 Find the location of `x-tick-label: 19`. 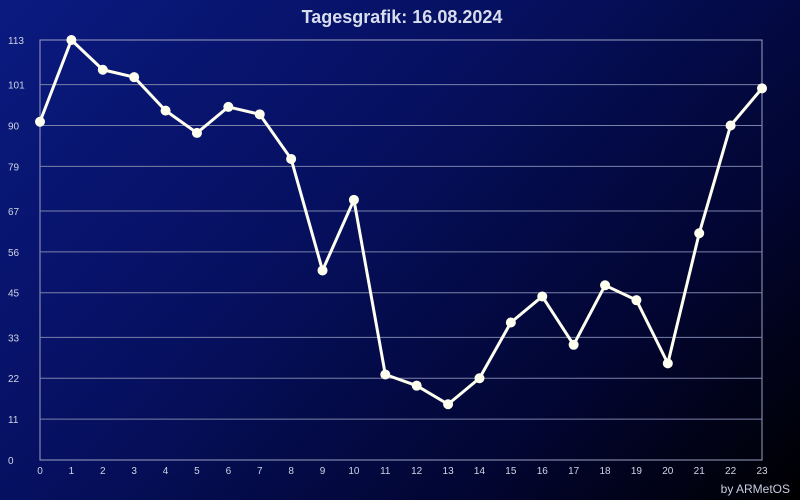

x-tick-label: 19 is located at coordinates (637, 471).